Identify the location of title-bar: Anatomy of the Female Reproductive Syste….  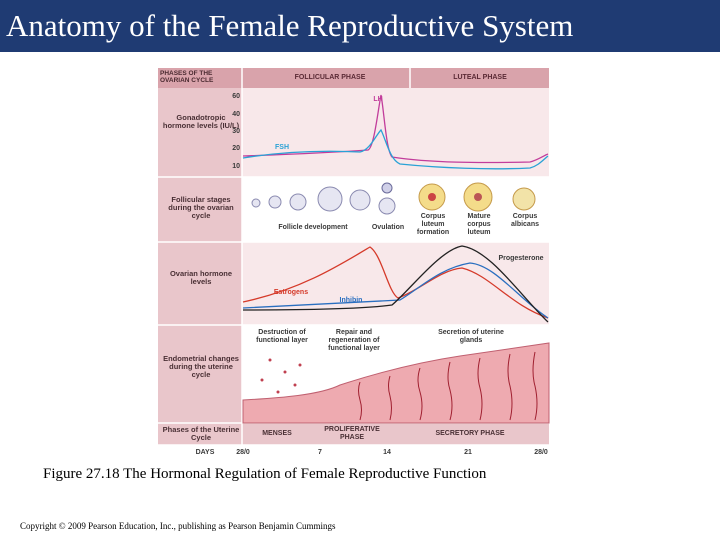
(360, 26).